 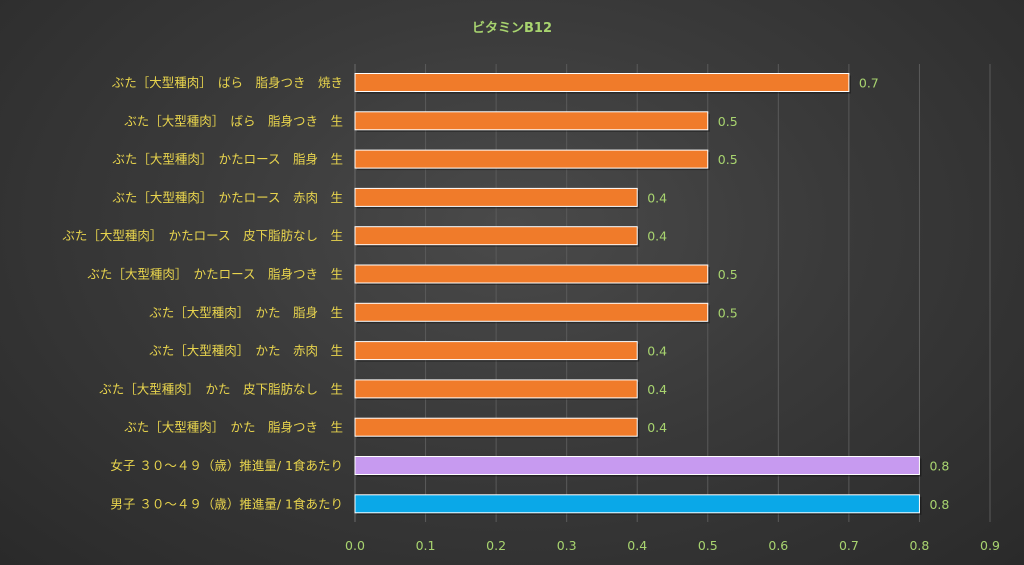 What do you see at coordinates (233, 427) in the screenshot?
I see `category-label: ぶた［大型種肉］ かた 脂身つき 生` at bounding box center [233, 427].